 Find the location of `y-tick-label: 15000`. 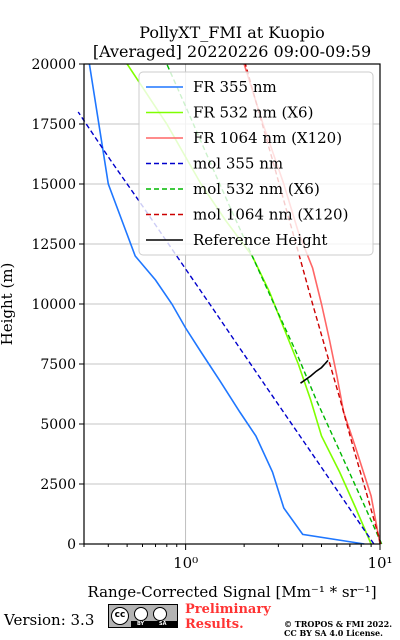

y-tick-label: 15000 is located at coordinates (53, 185).